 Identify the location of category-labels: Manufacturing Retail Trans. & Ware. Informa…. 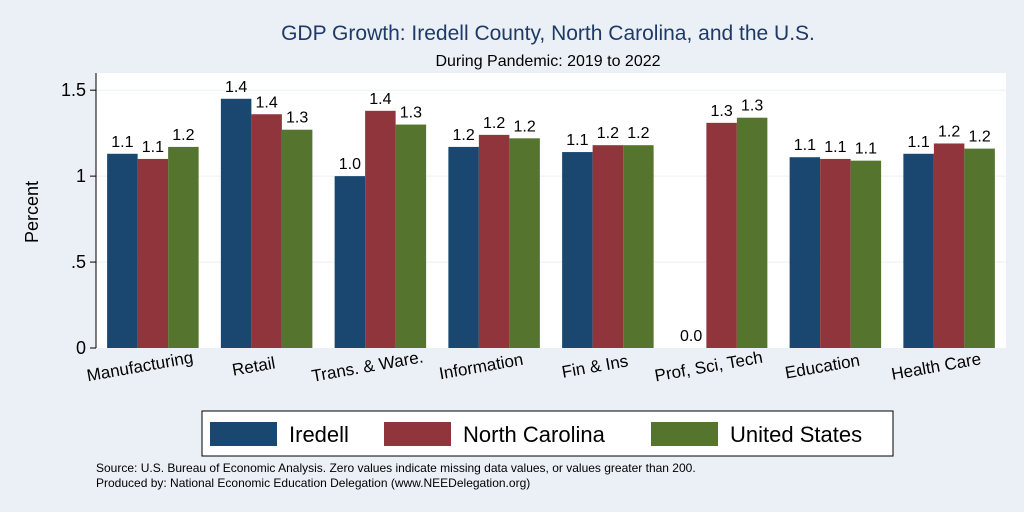
(533, 366).